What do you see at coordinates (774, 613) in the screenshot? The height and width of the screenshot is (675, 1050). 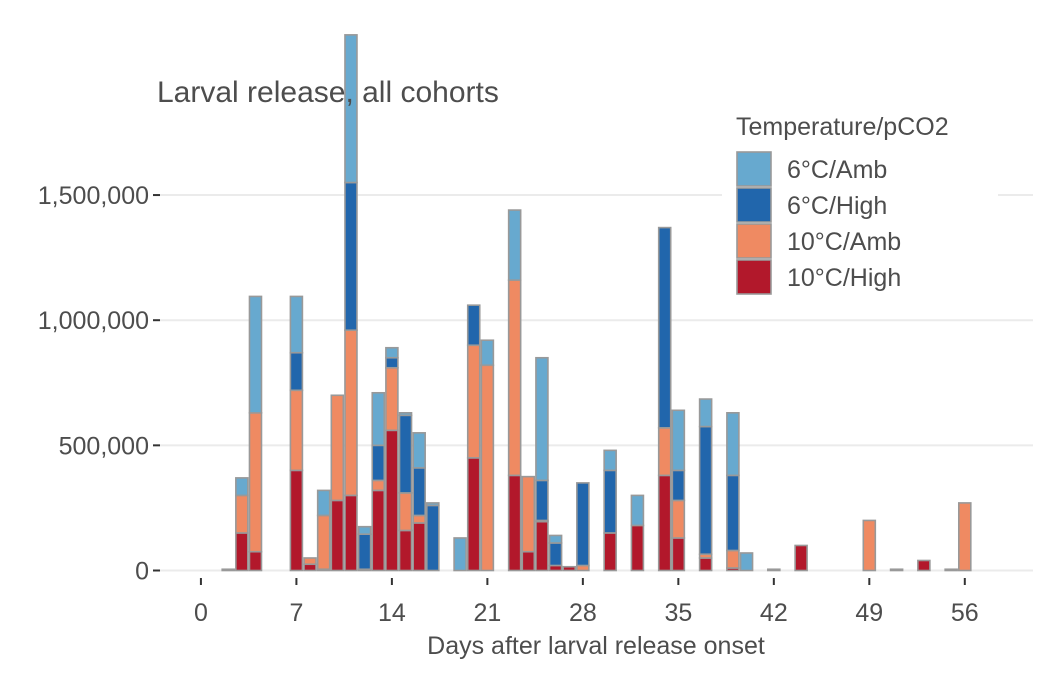 I see `x-tick-label: 42` at bounding box center [774, 613].